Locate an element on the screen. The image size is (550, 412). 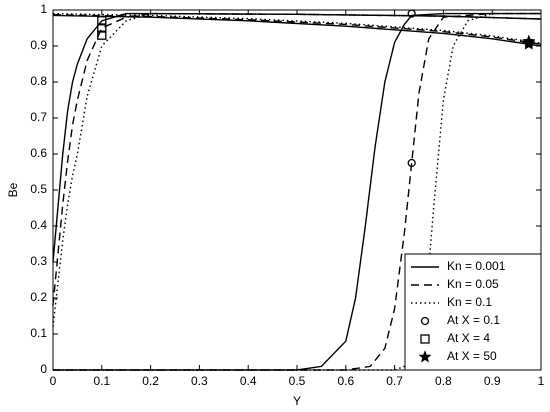
y-tick-label: 0.2 is located at coordinates (38, 297).